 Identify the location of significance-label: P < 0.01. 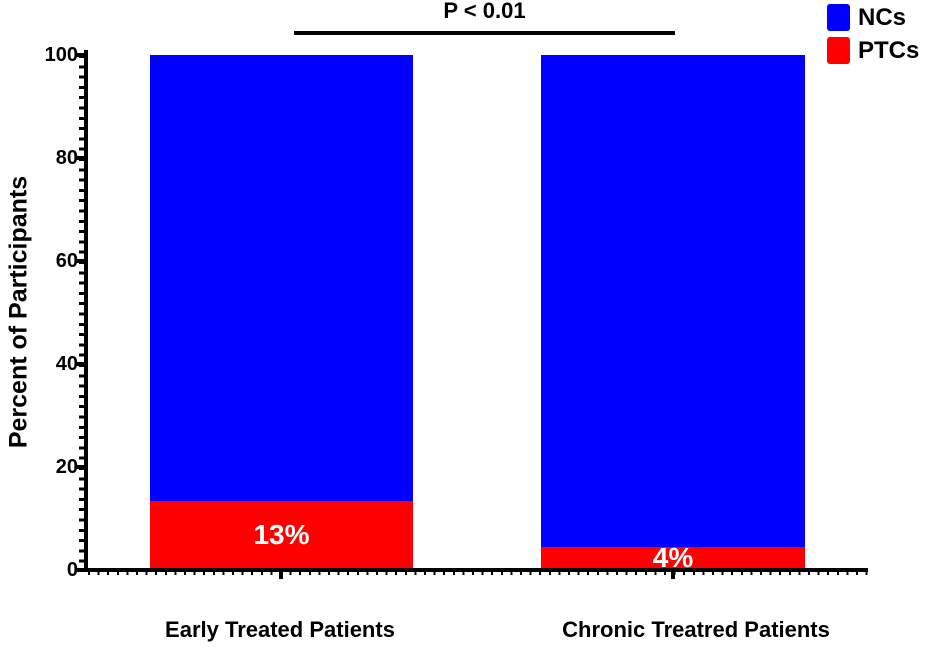
(484, 11).